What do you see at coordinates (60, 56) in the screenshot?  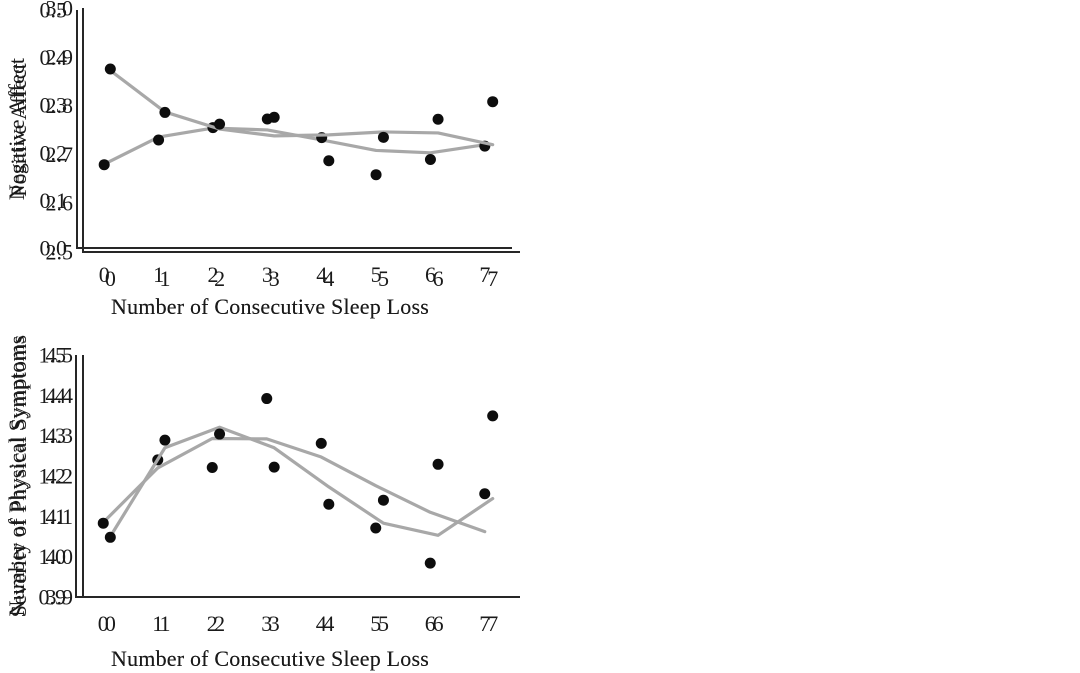 I see `y-tick-label: 2.9` at bounding box center [60, 56].